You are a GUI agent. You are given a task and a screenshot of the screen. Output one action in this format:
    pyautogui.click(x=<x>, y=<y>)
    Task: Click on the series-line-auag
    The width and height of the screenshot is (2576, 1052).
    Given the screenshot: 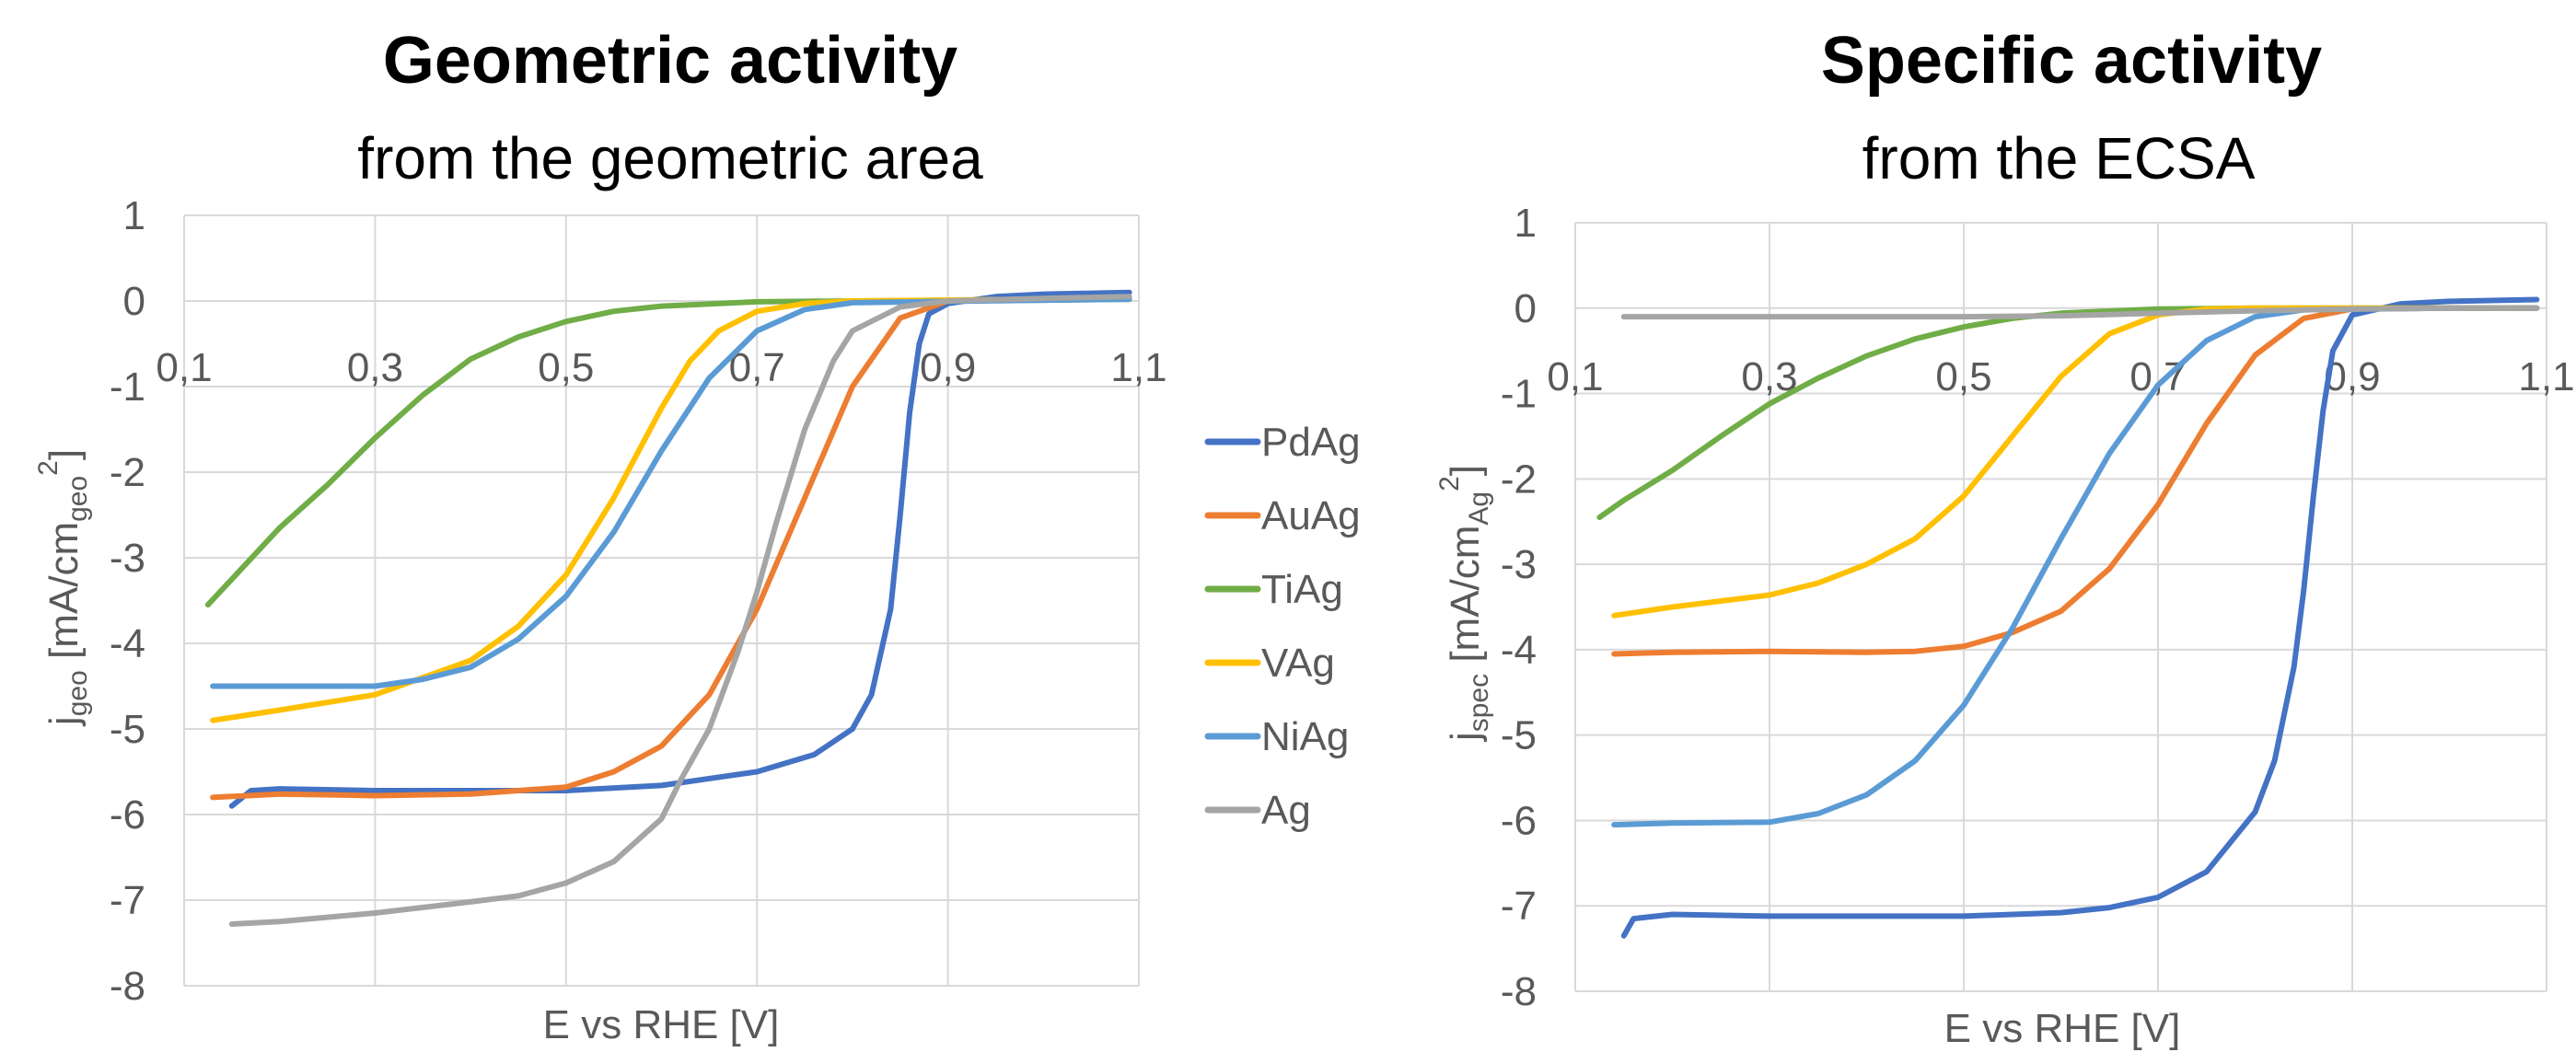 What is the action you would take?
    pyautogui.click(x=2075, y=481)
    